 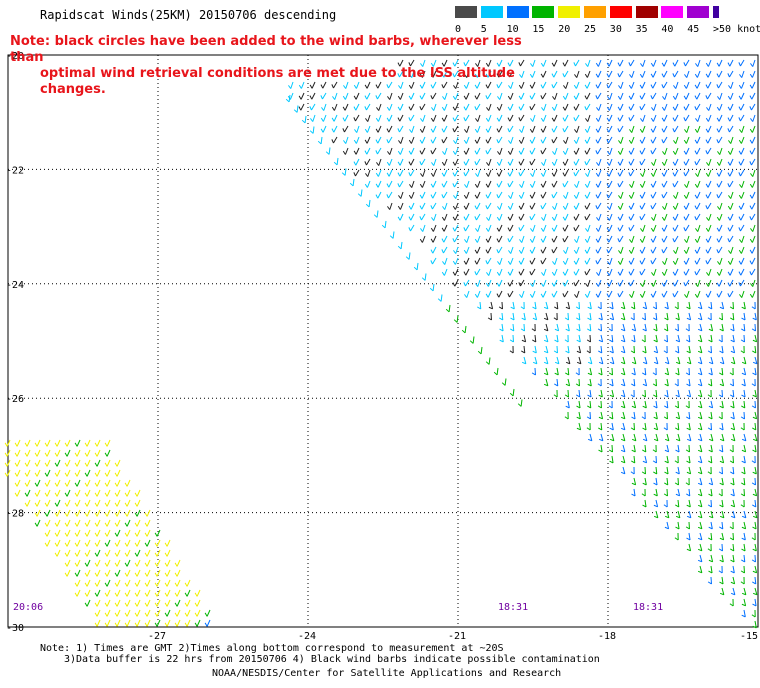 What do you see at coordinates (466, 12) in the screenshot?
I see `colorbar-swatch` at bounding box center [466, 12].